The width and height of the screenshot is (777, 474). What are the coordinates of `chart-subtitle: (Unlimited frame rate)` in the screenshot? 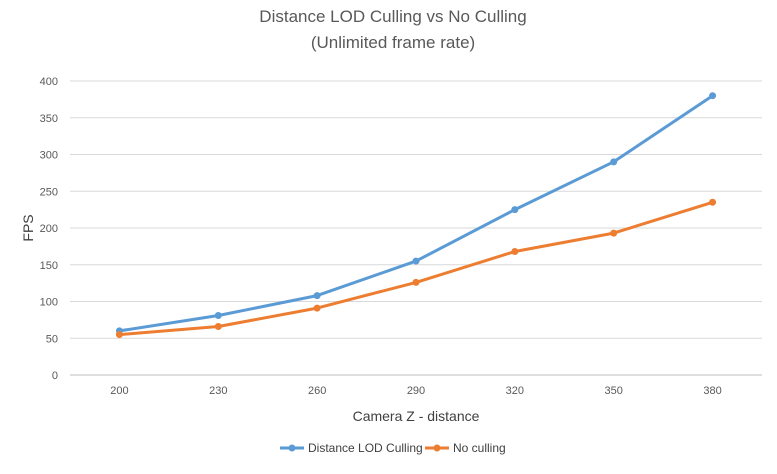 It's located at (393, 42).